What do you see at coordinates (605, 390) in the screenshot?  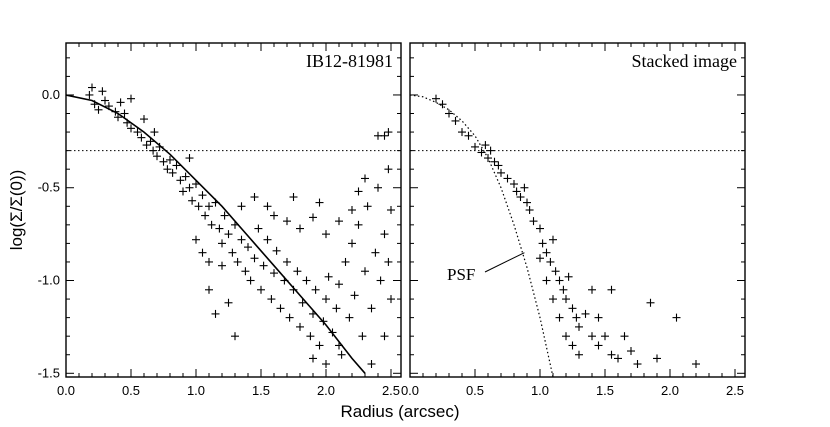 I see `x-tick-label: 1.5` at bounding box center [605, 390].